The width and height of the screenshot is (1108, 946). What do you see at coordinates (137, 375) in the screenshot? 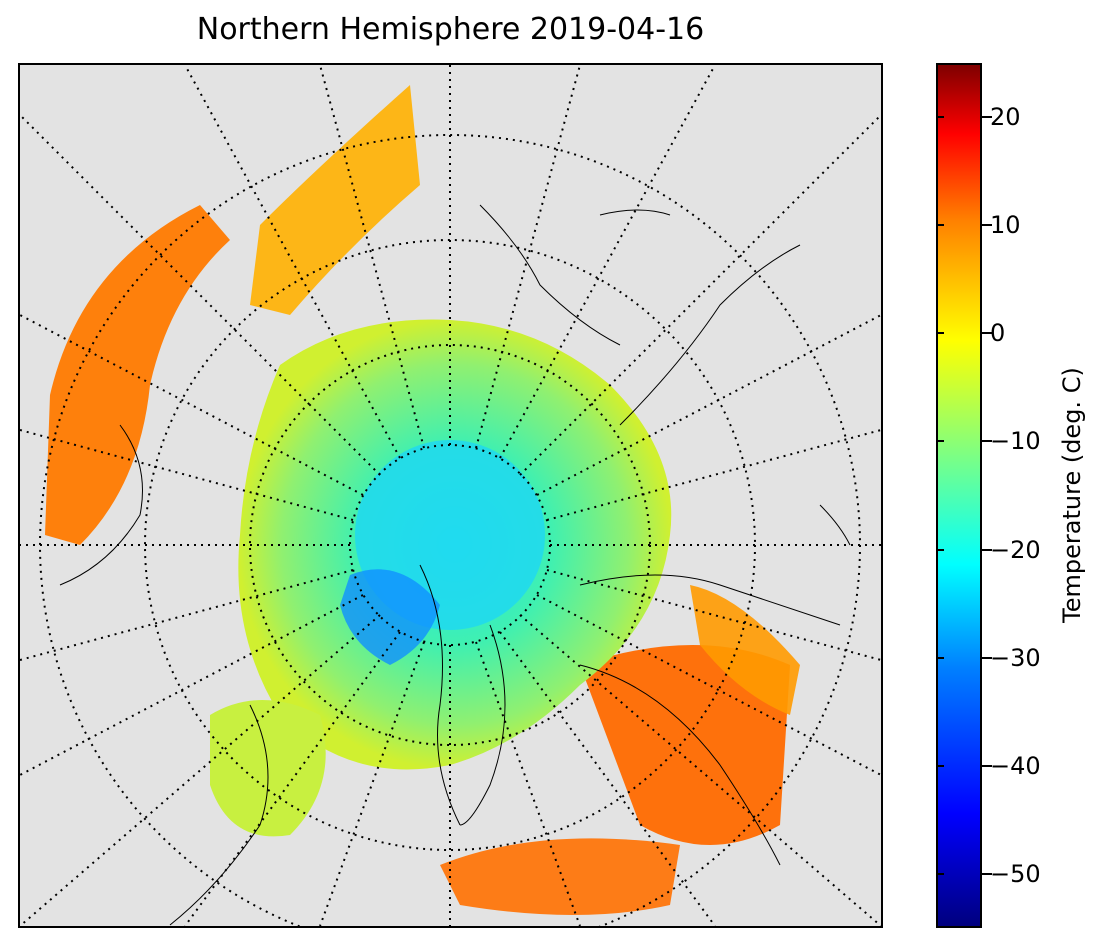
I see `atlantic-warm-region` at bounding box center [137, 375].